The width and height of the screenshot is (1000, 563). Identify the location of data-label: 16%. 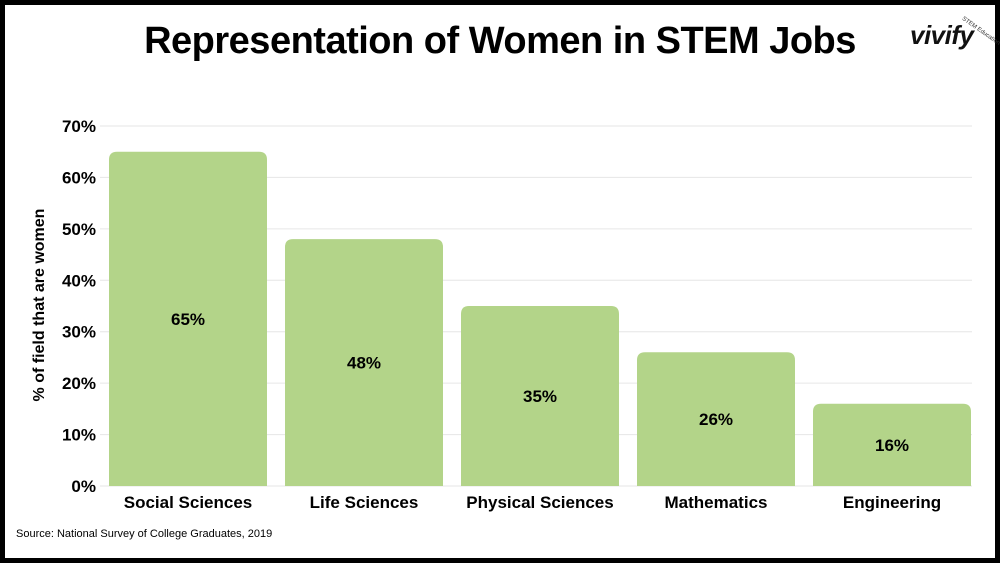
(892, 445).